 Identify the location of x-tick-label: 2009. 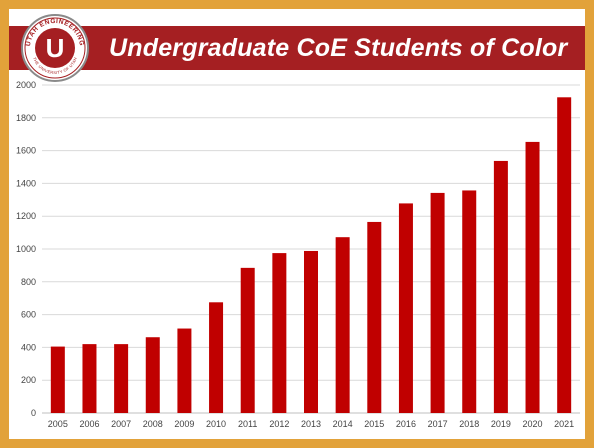
(184, 424).